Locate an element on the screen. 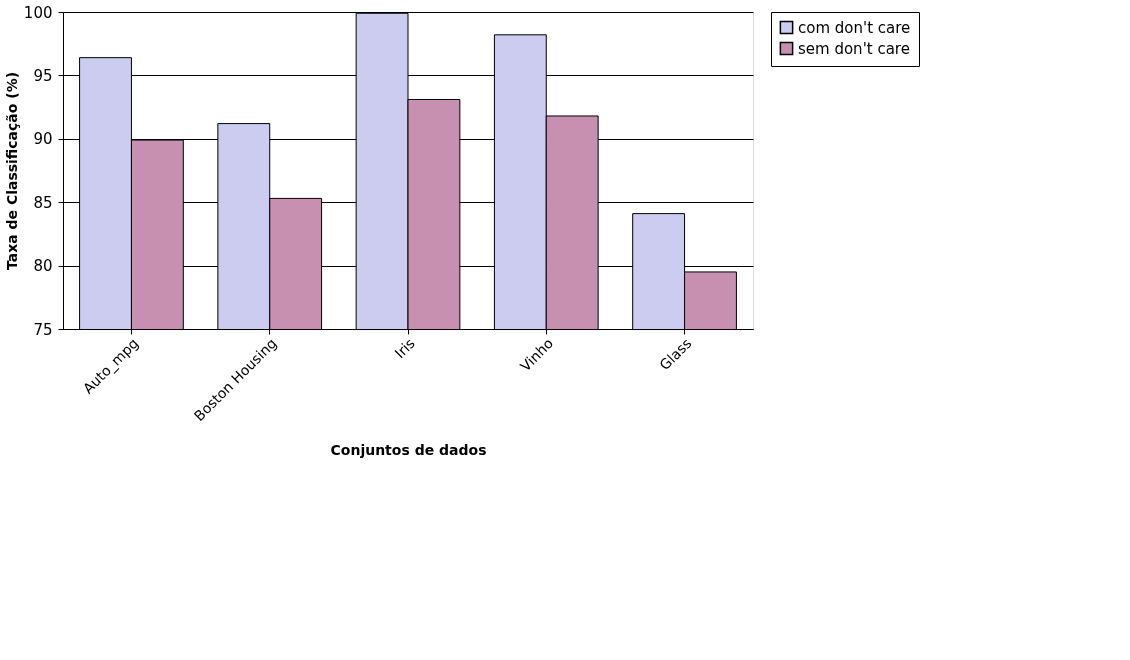  x-axis-title: Conjuntos de dados is located at coordinates (408, 450).